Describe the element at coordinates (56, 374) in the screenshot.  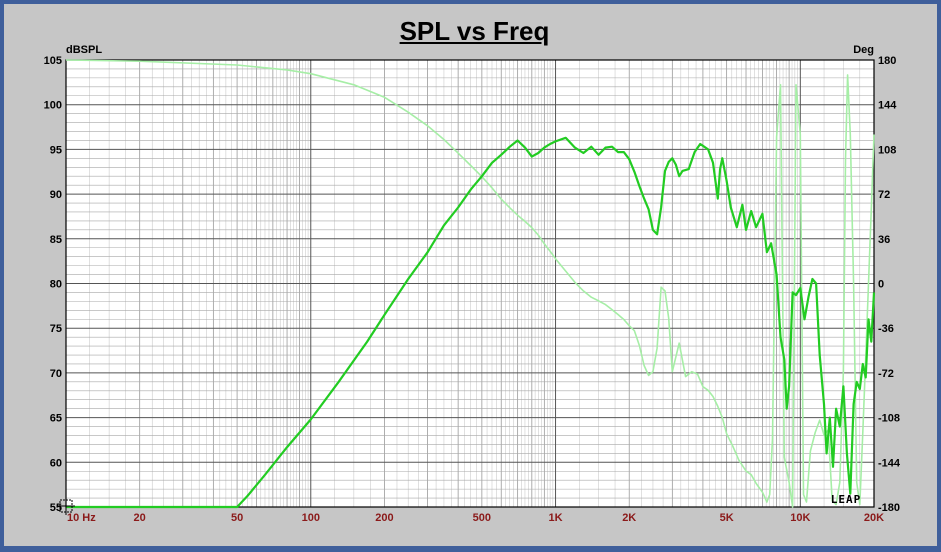
I see `y-left-tick-label: 70` at that location.